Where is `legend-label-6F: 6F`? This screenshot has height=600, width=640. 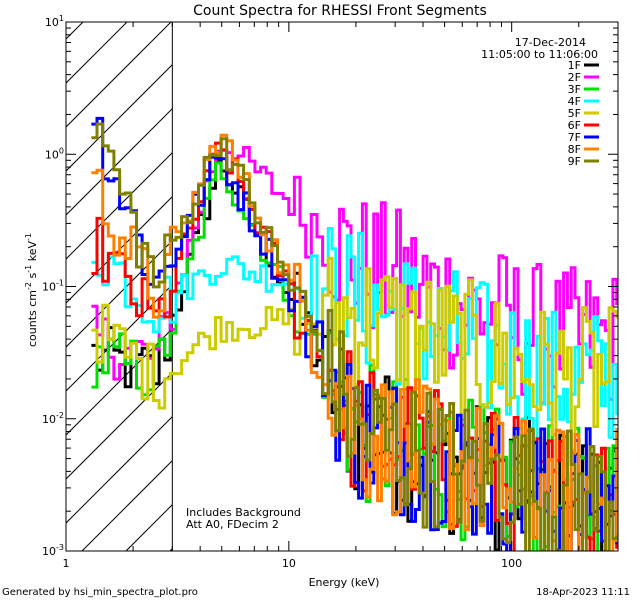 legend-label-6F: 6F is located at coordinates (574, 125).